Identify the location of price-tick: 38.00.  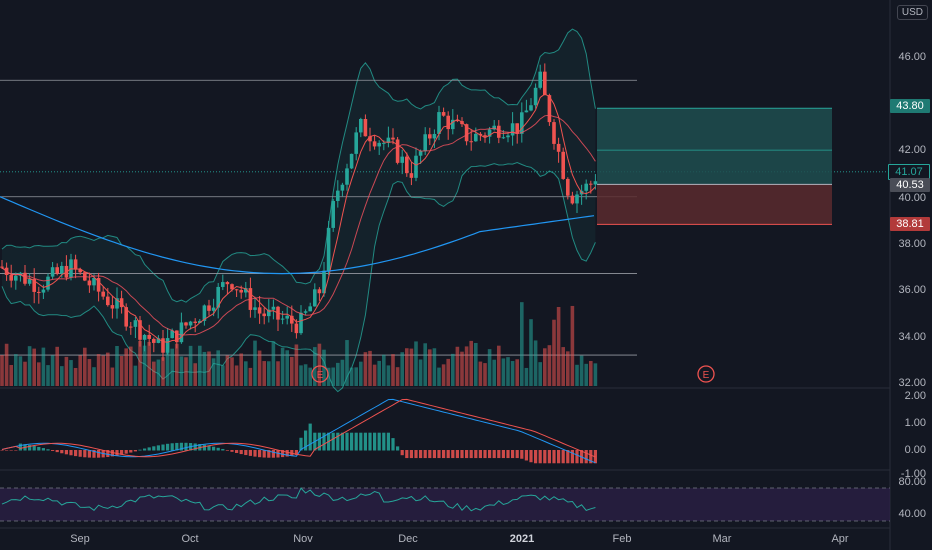
(912, 244).